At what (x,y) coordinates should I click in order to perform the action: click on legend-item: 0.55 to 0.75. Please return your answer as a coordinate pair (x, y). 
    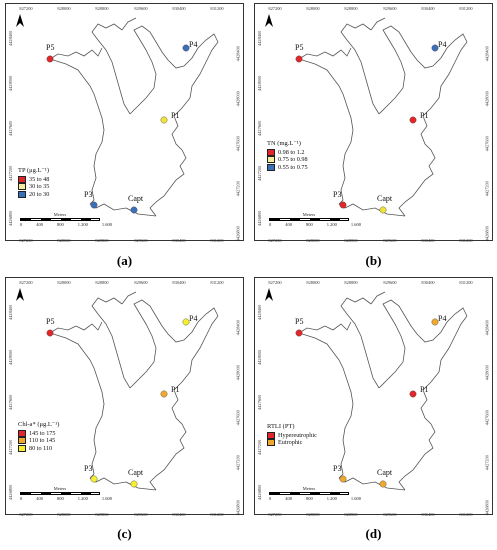
    Looking at the image, I should click on (287, 168).